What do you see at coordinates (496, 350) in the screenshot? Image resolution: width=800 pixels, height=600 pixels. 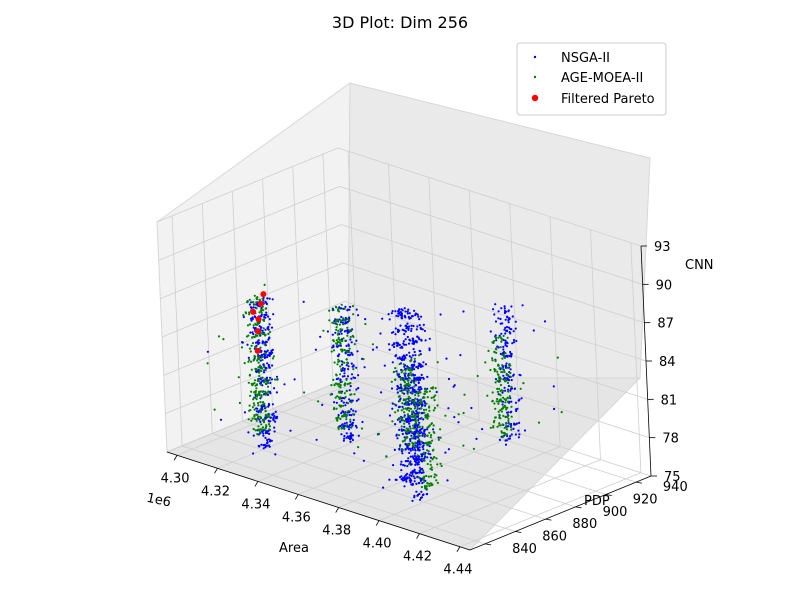 I see `gridline-z-back` at bounding box center [496, 350].